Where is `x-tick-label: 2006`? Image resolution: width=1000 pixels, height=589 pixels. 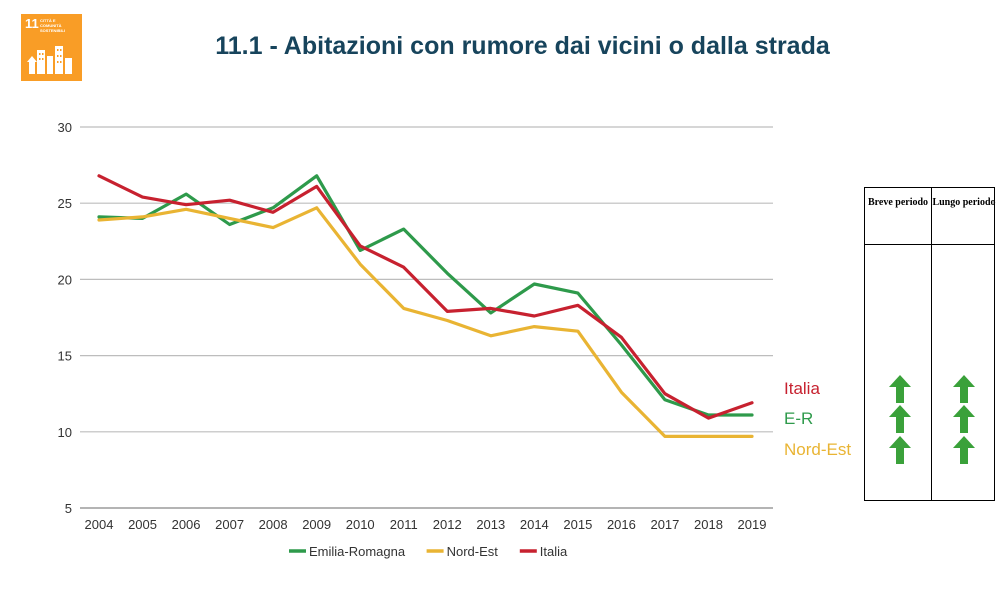
x-tick-label: 2006 is located at coordinates (186, 524).